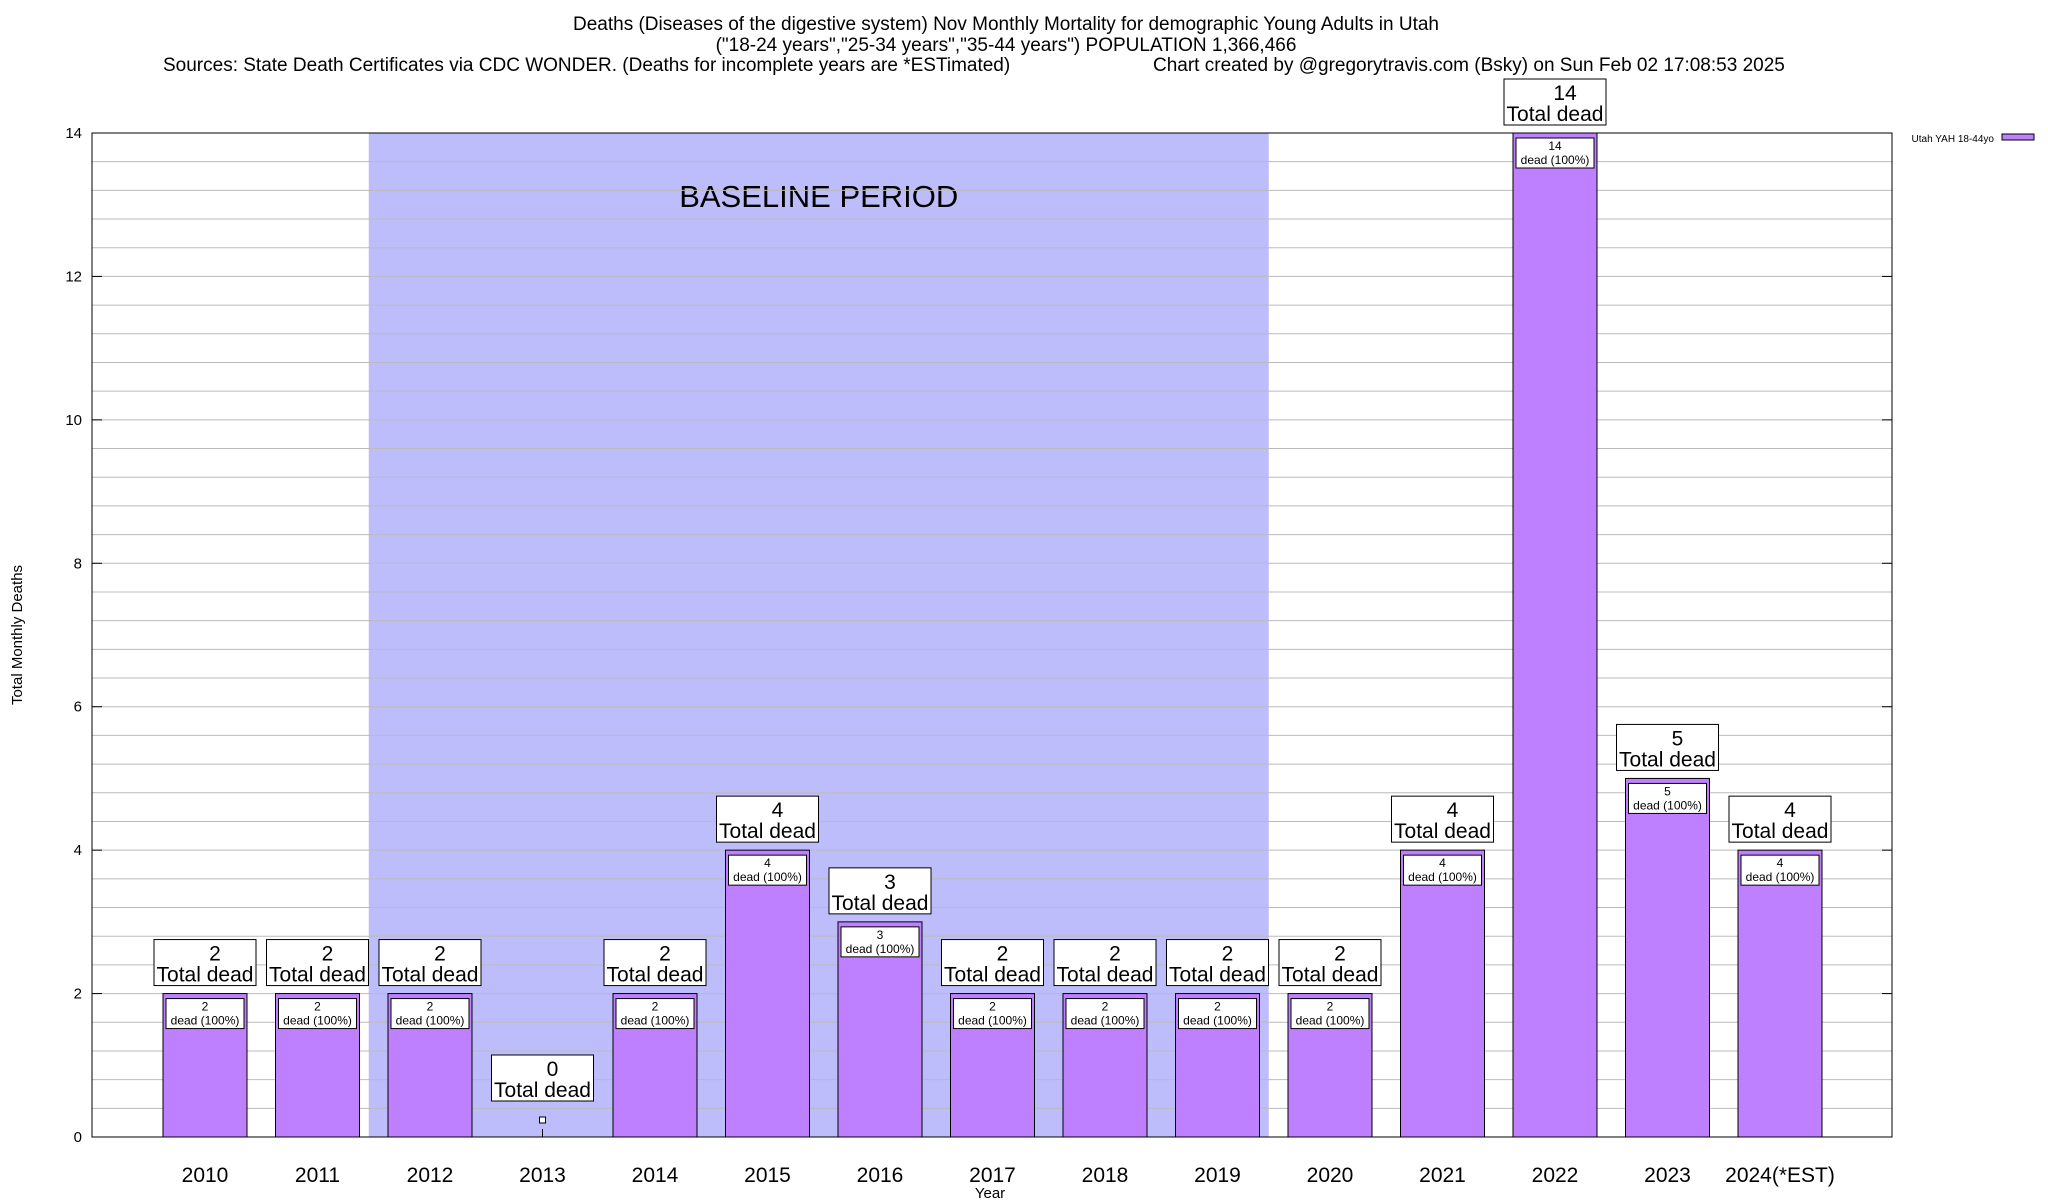  What do you see at coordinates (992, 1175) in the screenshot?
I see `x-tick-label: 2017` at bounding box center [992, 1175].